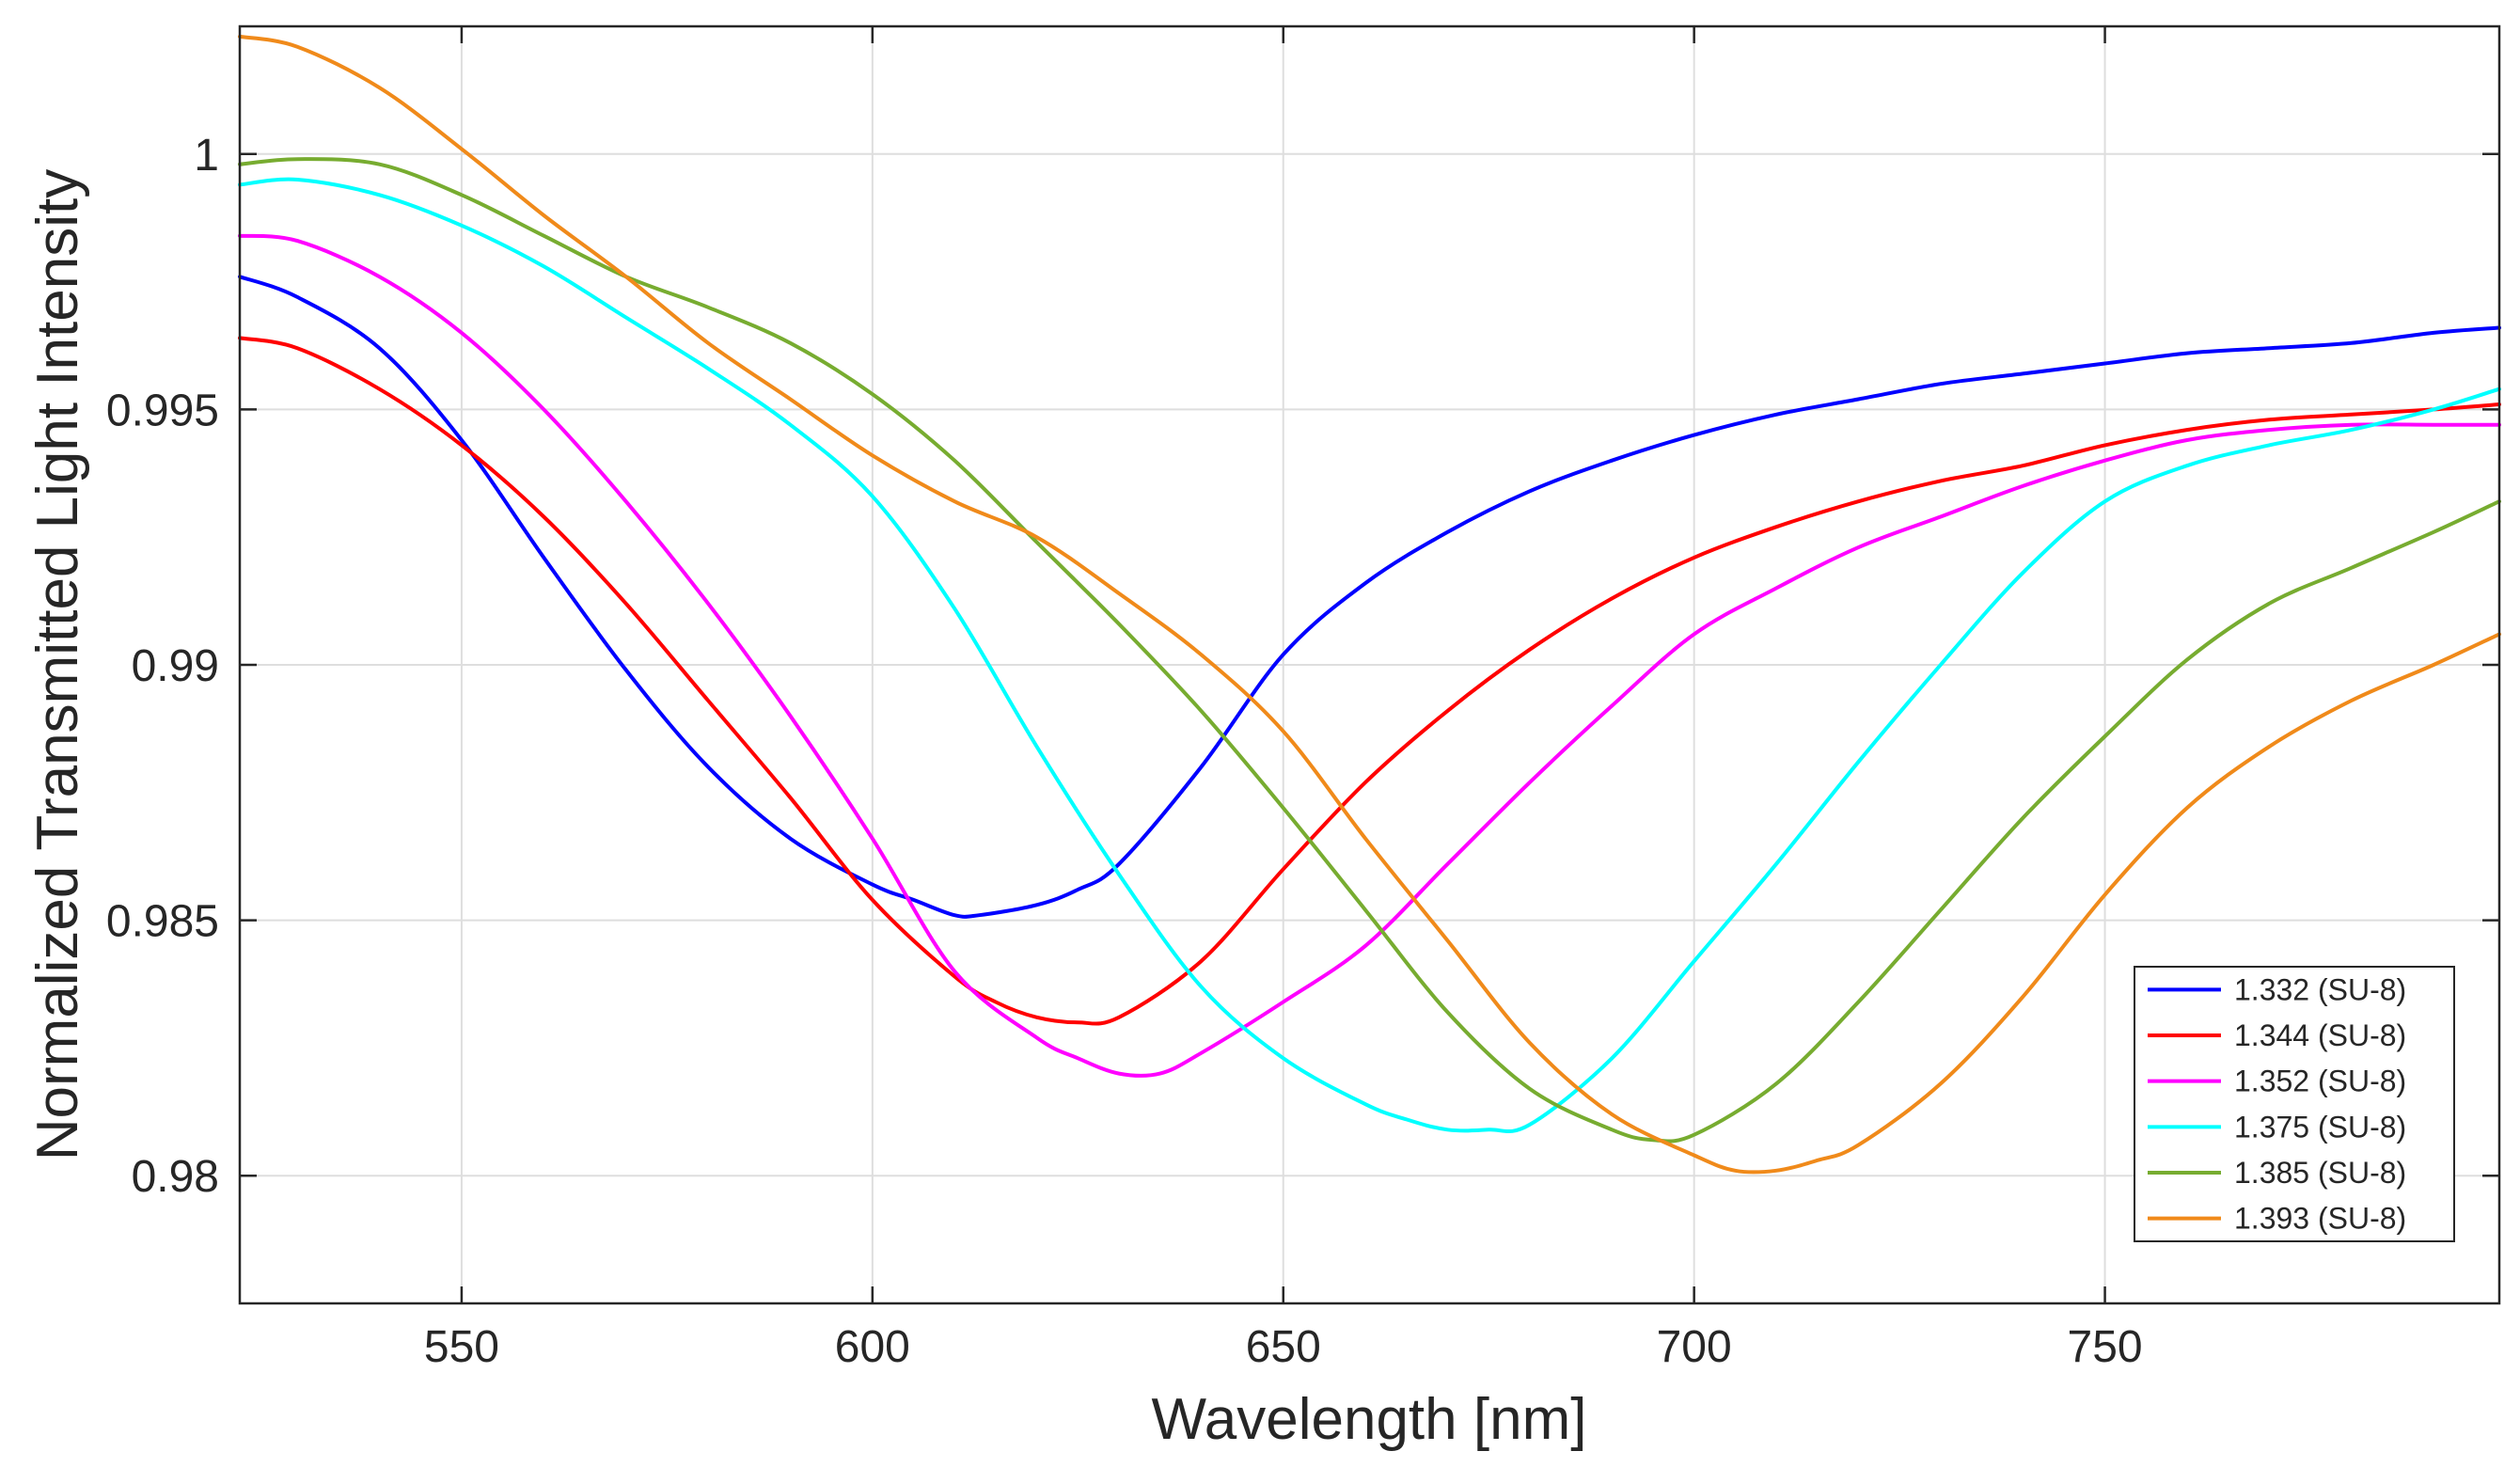  Describe the element at coordinates (1369, 1419) in the screenshot. I see `x-axis-title: Wavelength [nm]` at that location.